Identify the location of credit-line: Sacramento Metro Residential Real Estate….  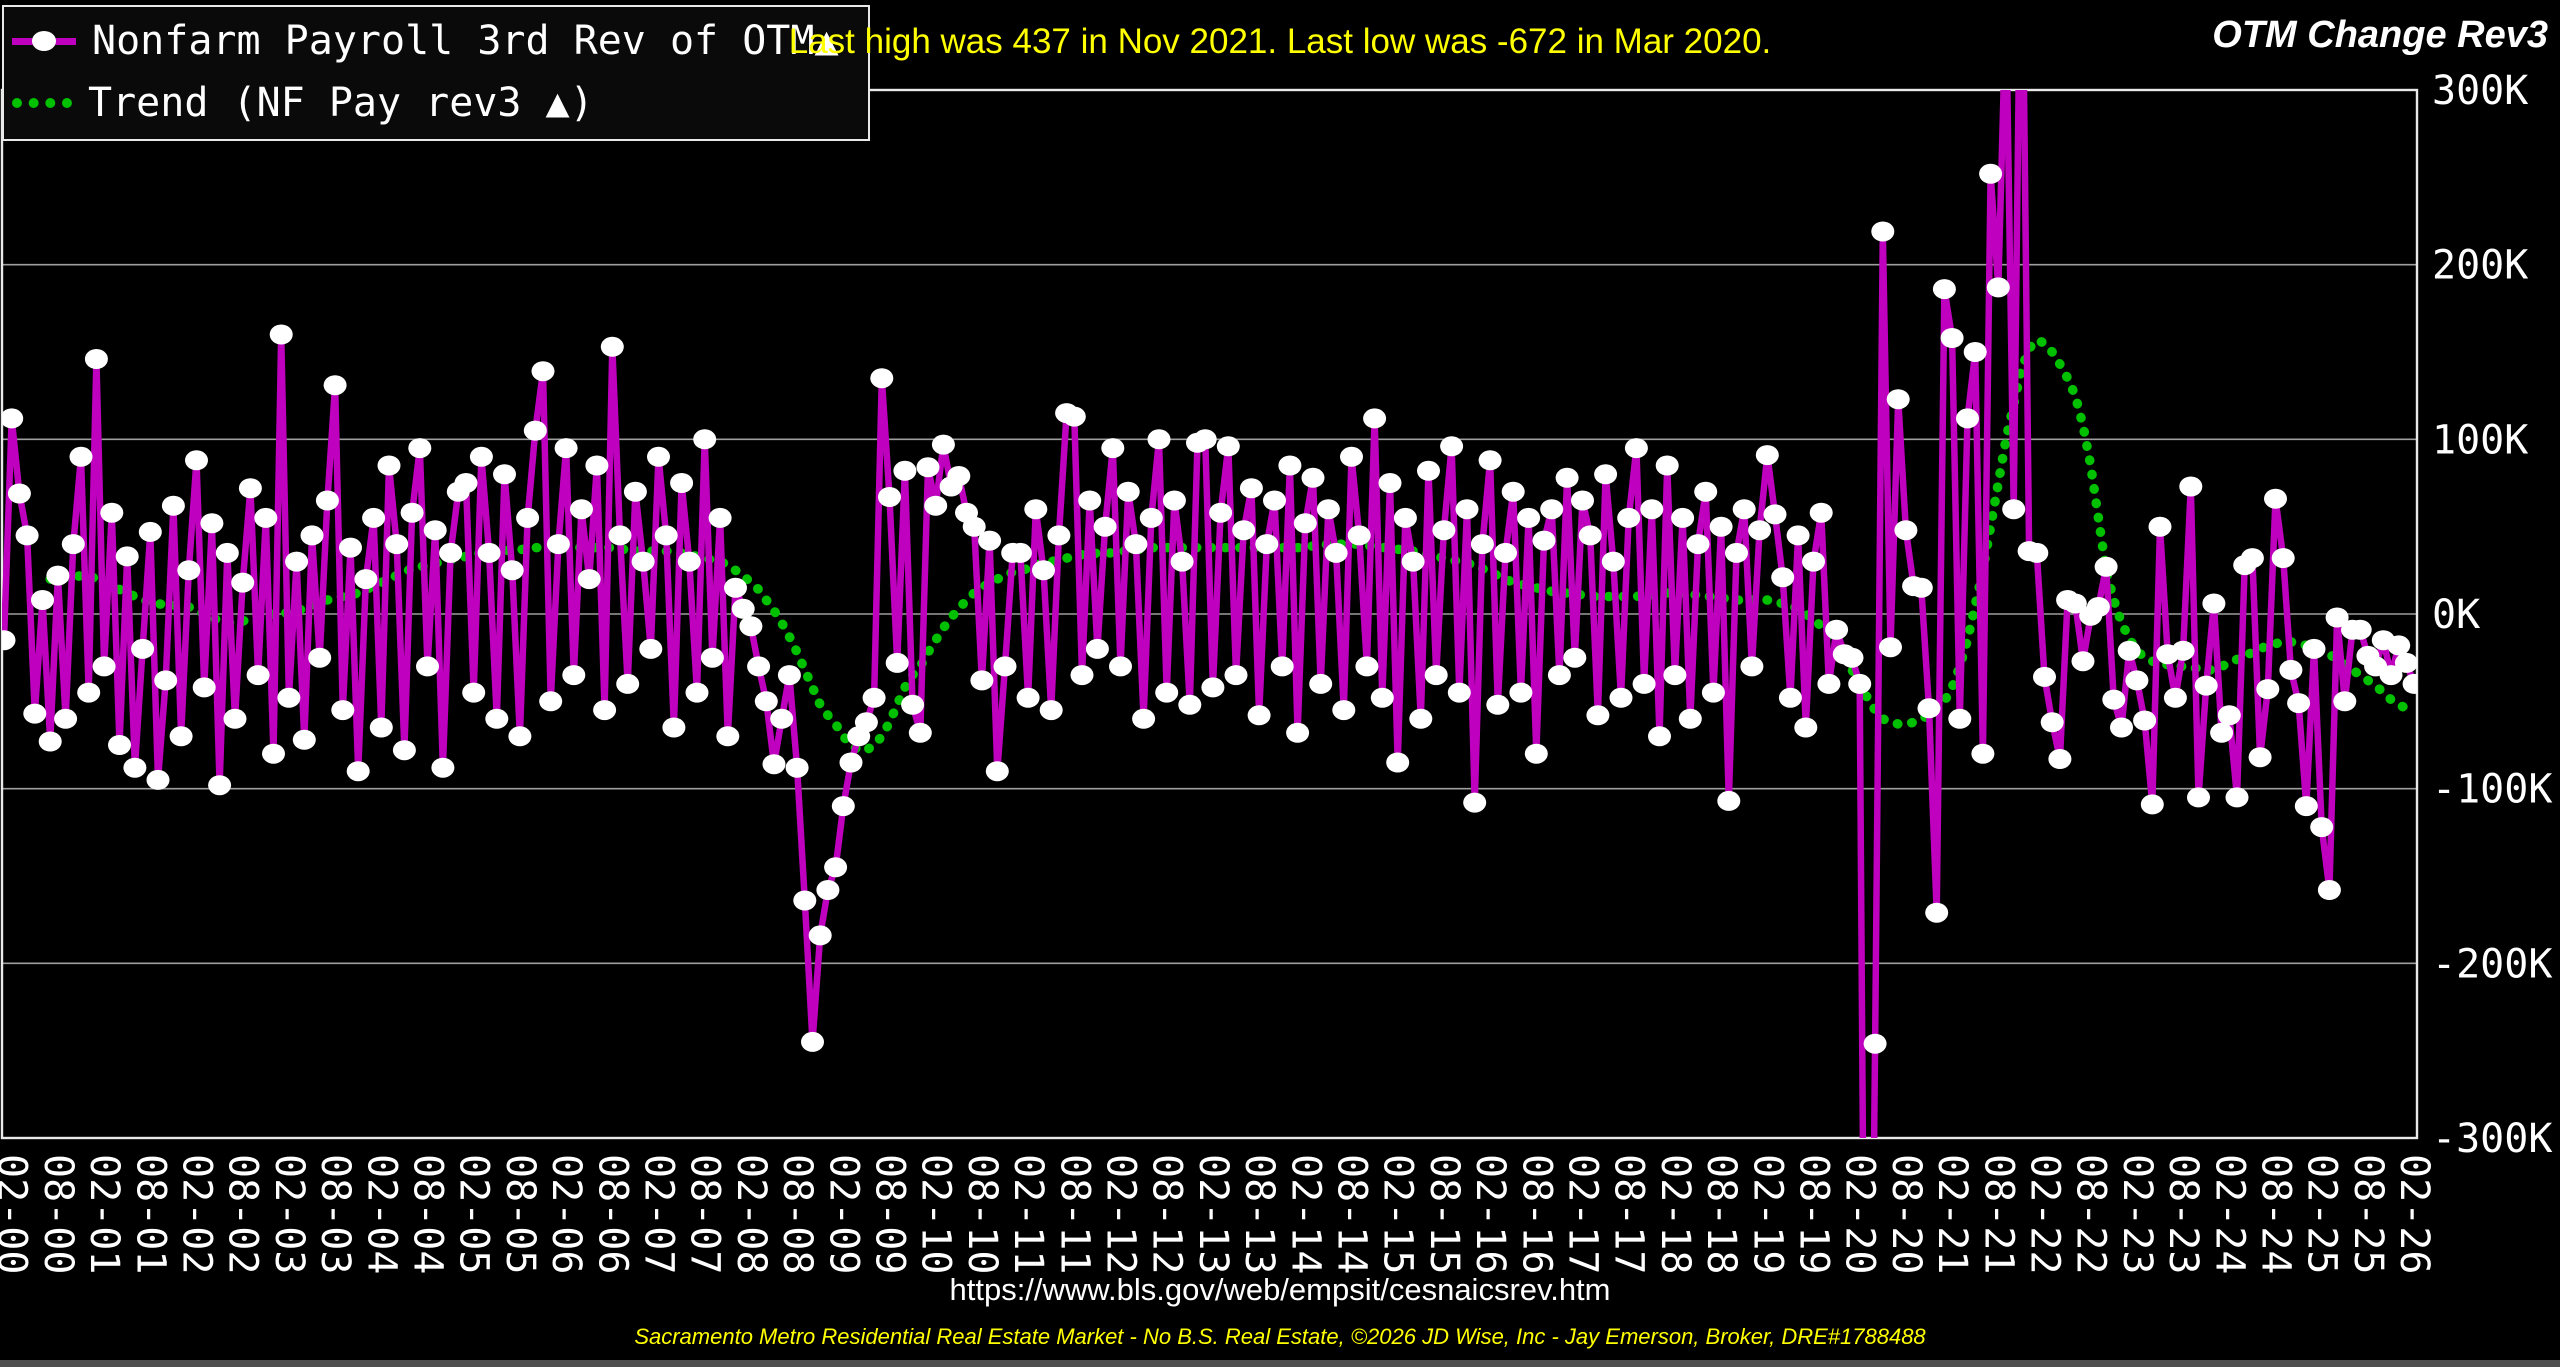
(1280, 1336).